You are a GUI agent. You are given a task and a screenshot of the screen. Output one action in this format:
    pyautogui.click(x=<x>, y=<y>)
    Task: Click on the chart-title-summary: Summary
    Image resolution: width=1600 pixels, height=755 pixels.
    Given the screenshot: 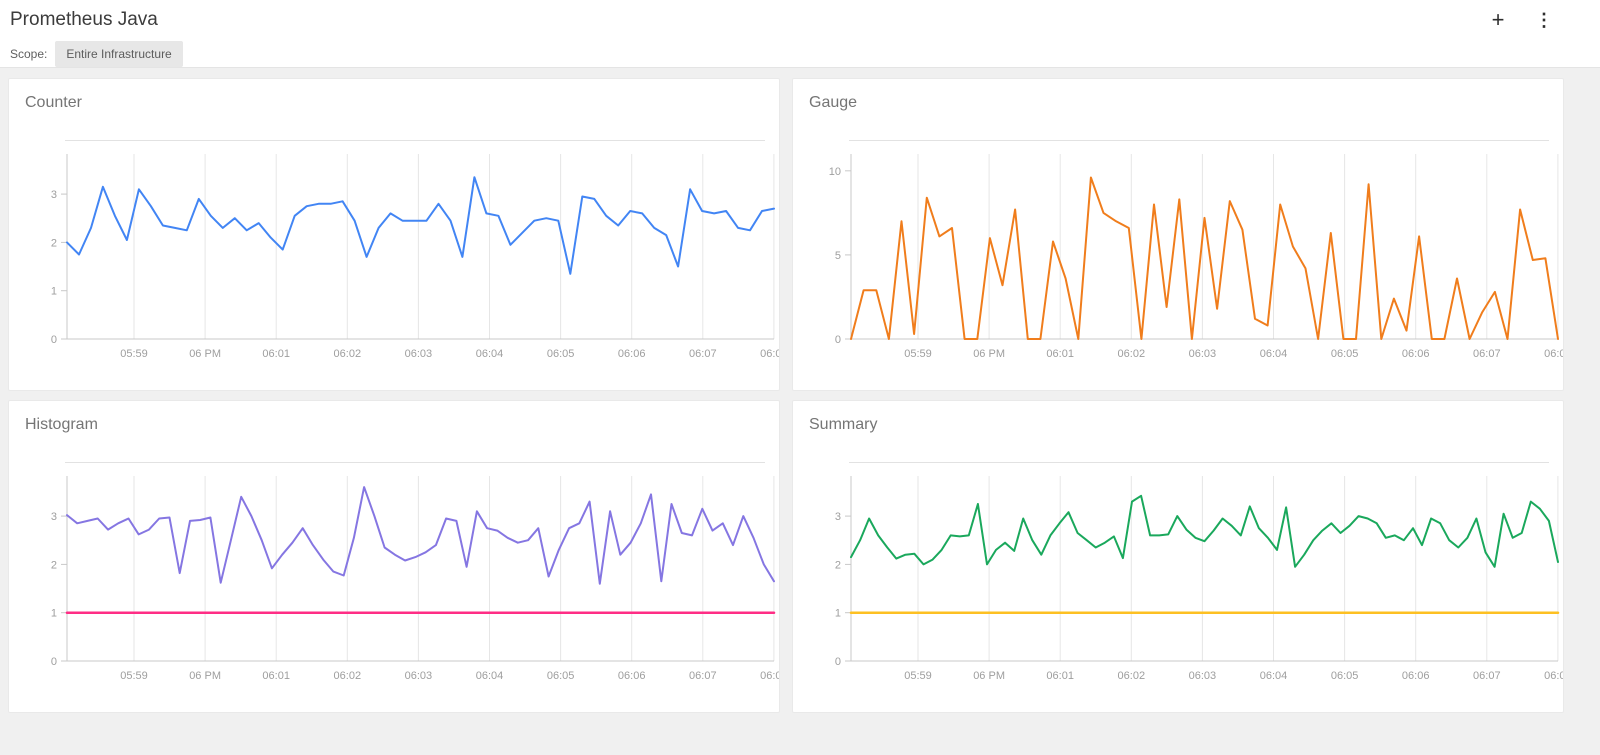 What is the action you would take?
    pyautogui.click(x=843, y=424)
    